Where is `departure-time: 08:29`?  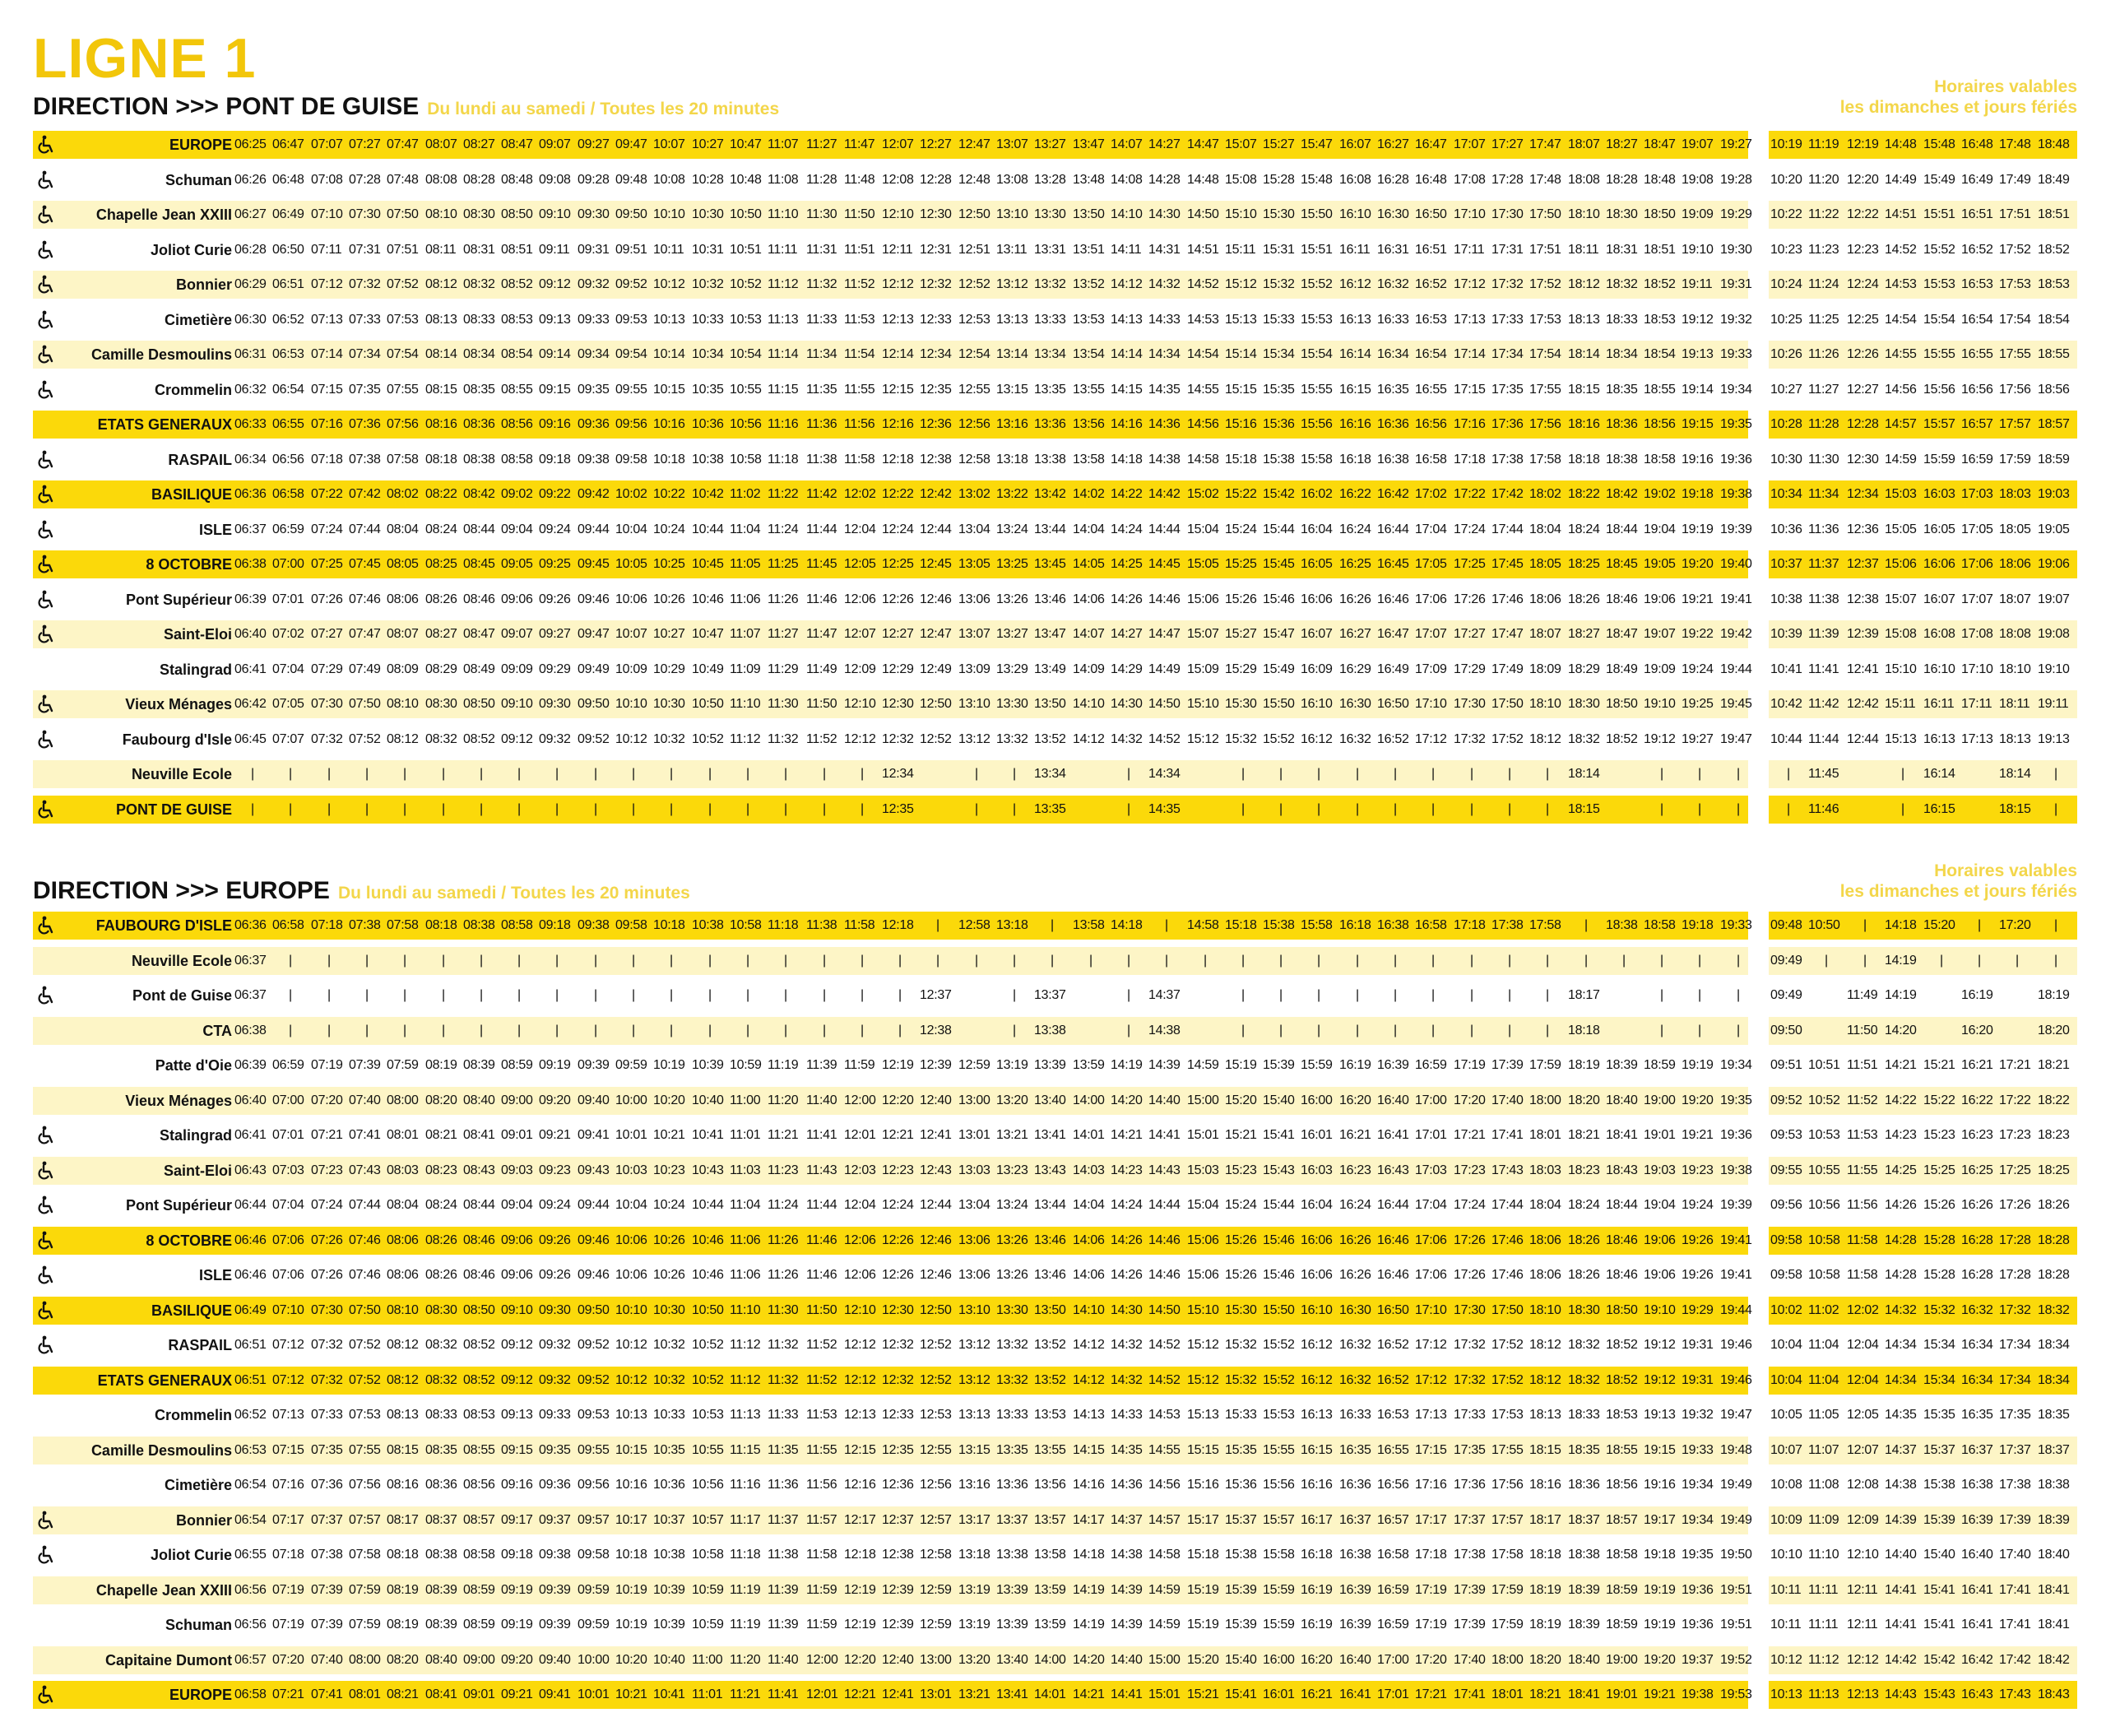 departure-time: 08:29 is located at coordinates (441, 669).